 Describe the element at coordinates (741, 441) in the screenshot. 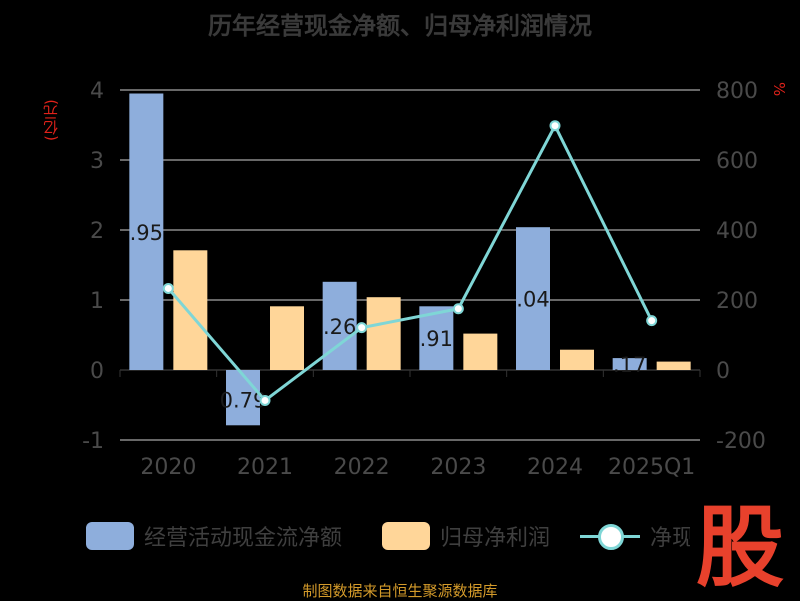

I see `right-tick-label: -200` at that location.